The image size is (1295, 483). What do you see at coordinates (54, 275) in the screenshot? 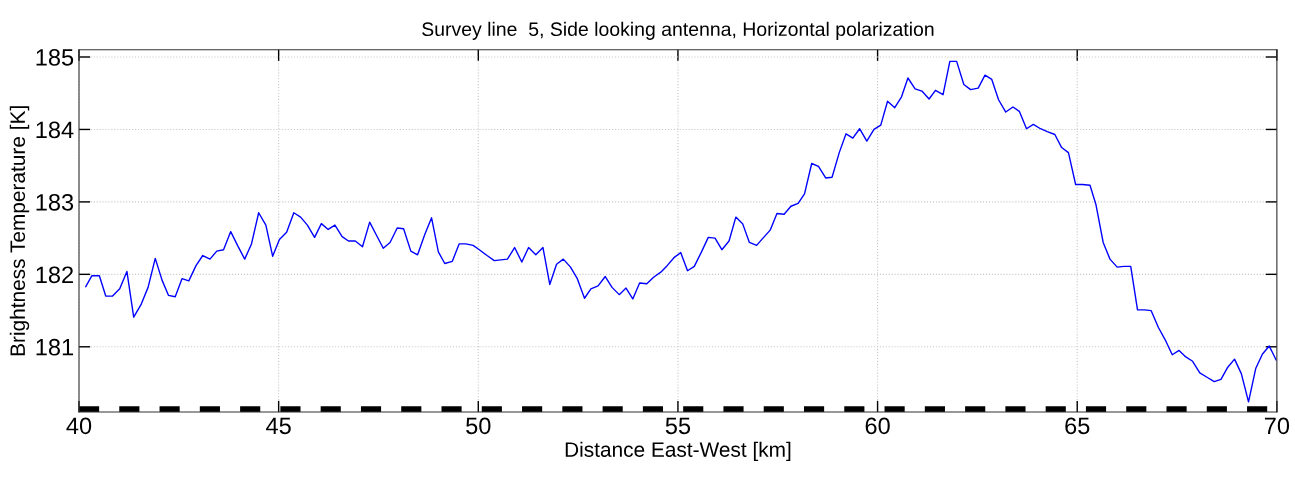
I see `y-tick-label: 182` at bounding box center [54, 275].